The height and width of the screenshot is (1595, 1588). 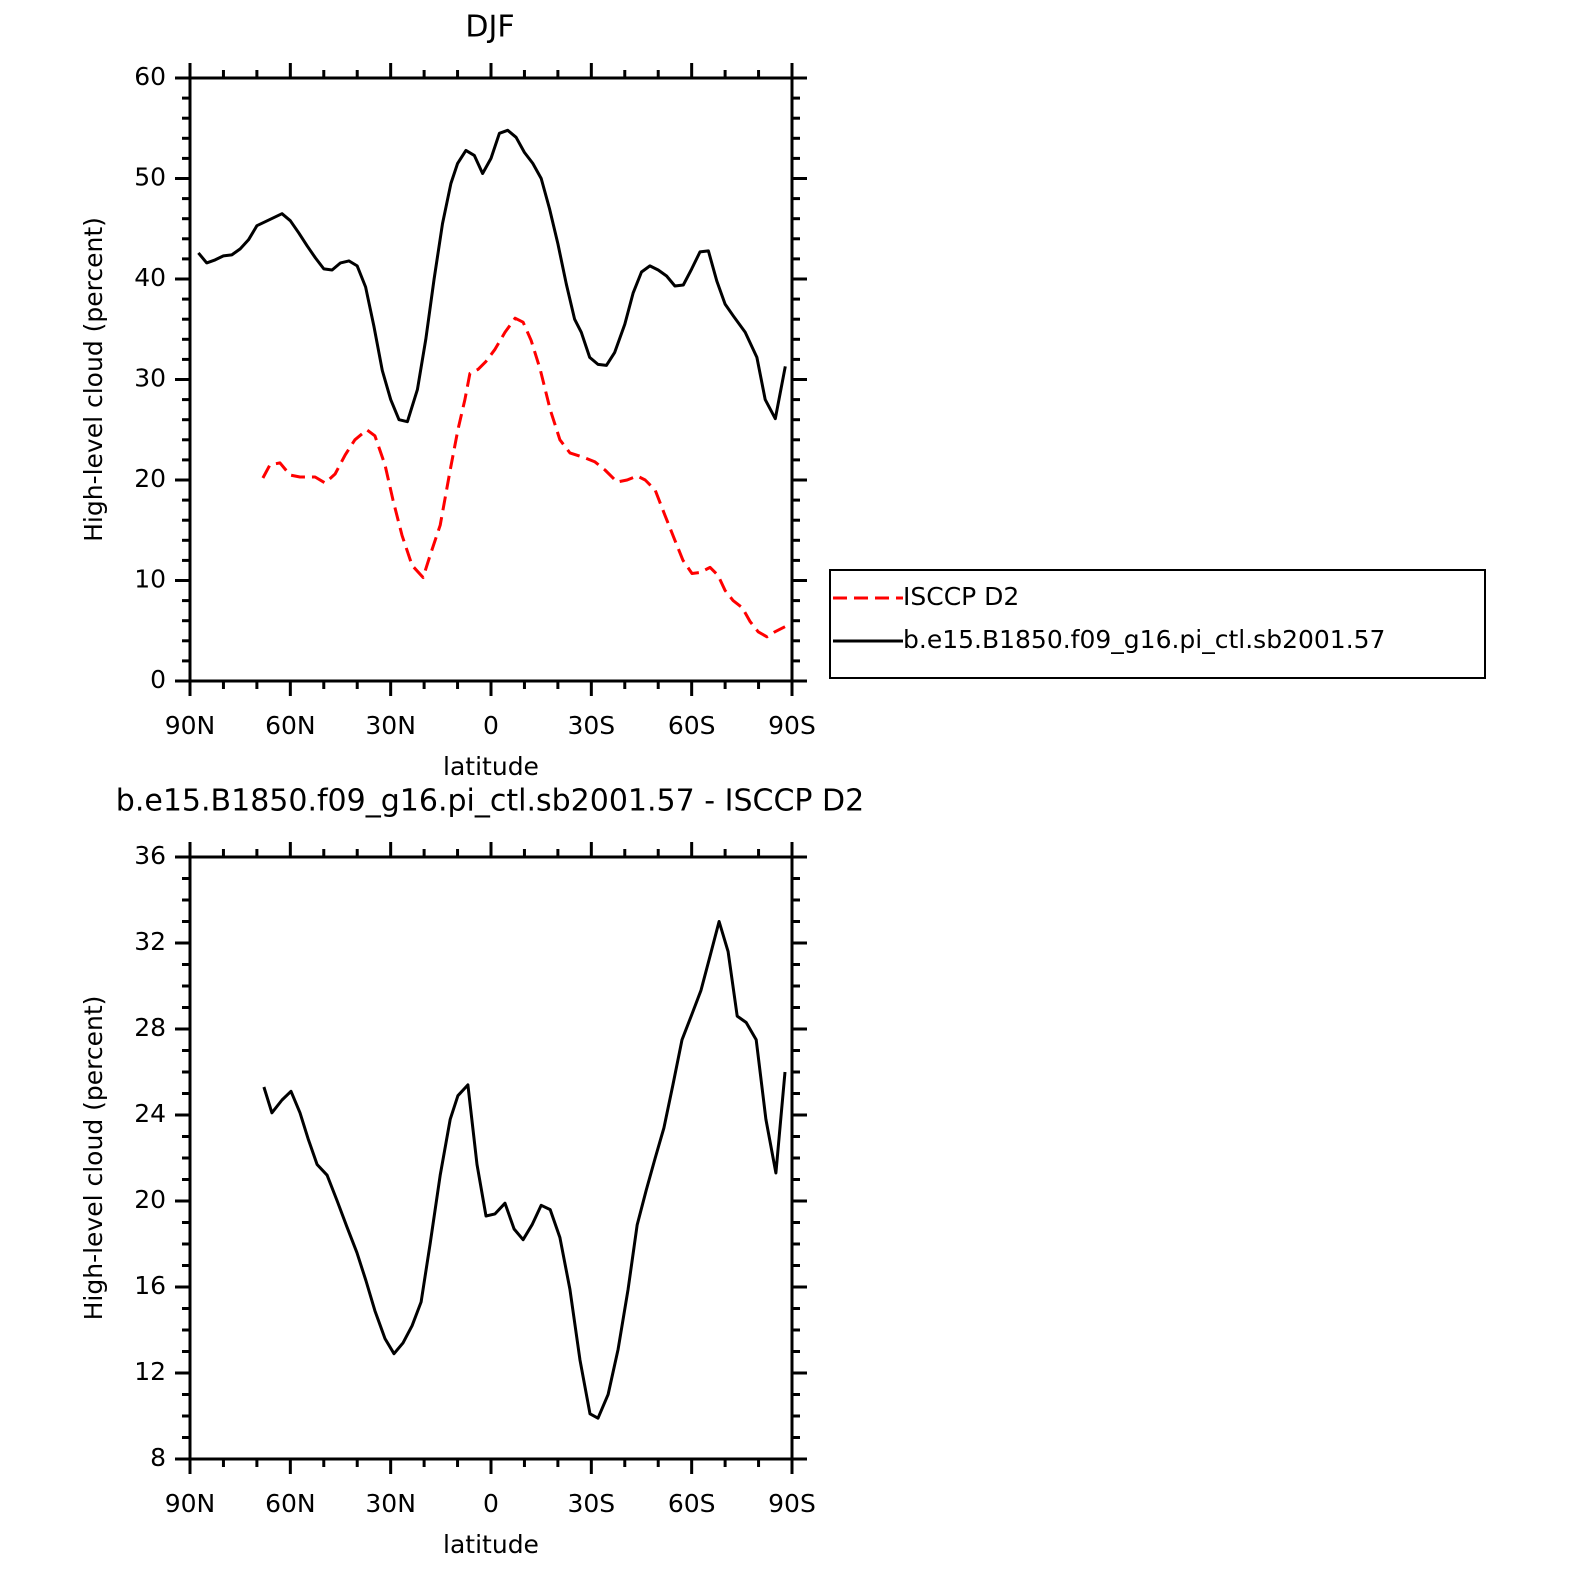 I want to click on y-tick-label: 50, so click(x=150, y=177).